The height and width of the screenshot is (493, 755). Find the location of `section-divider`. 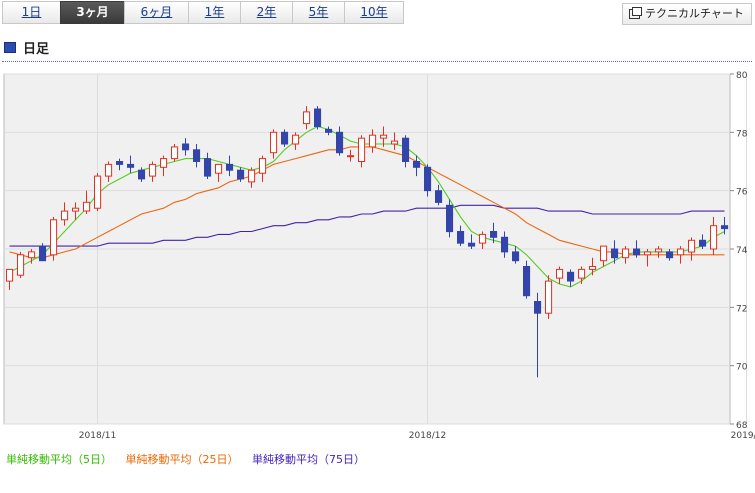

section-divider is located at coordinates (377, 61).